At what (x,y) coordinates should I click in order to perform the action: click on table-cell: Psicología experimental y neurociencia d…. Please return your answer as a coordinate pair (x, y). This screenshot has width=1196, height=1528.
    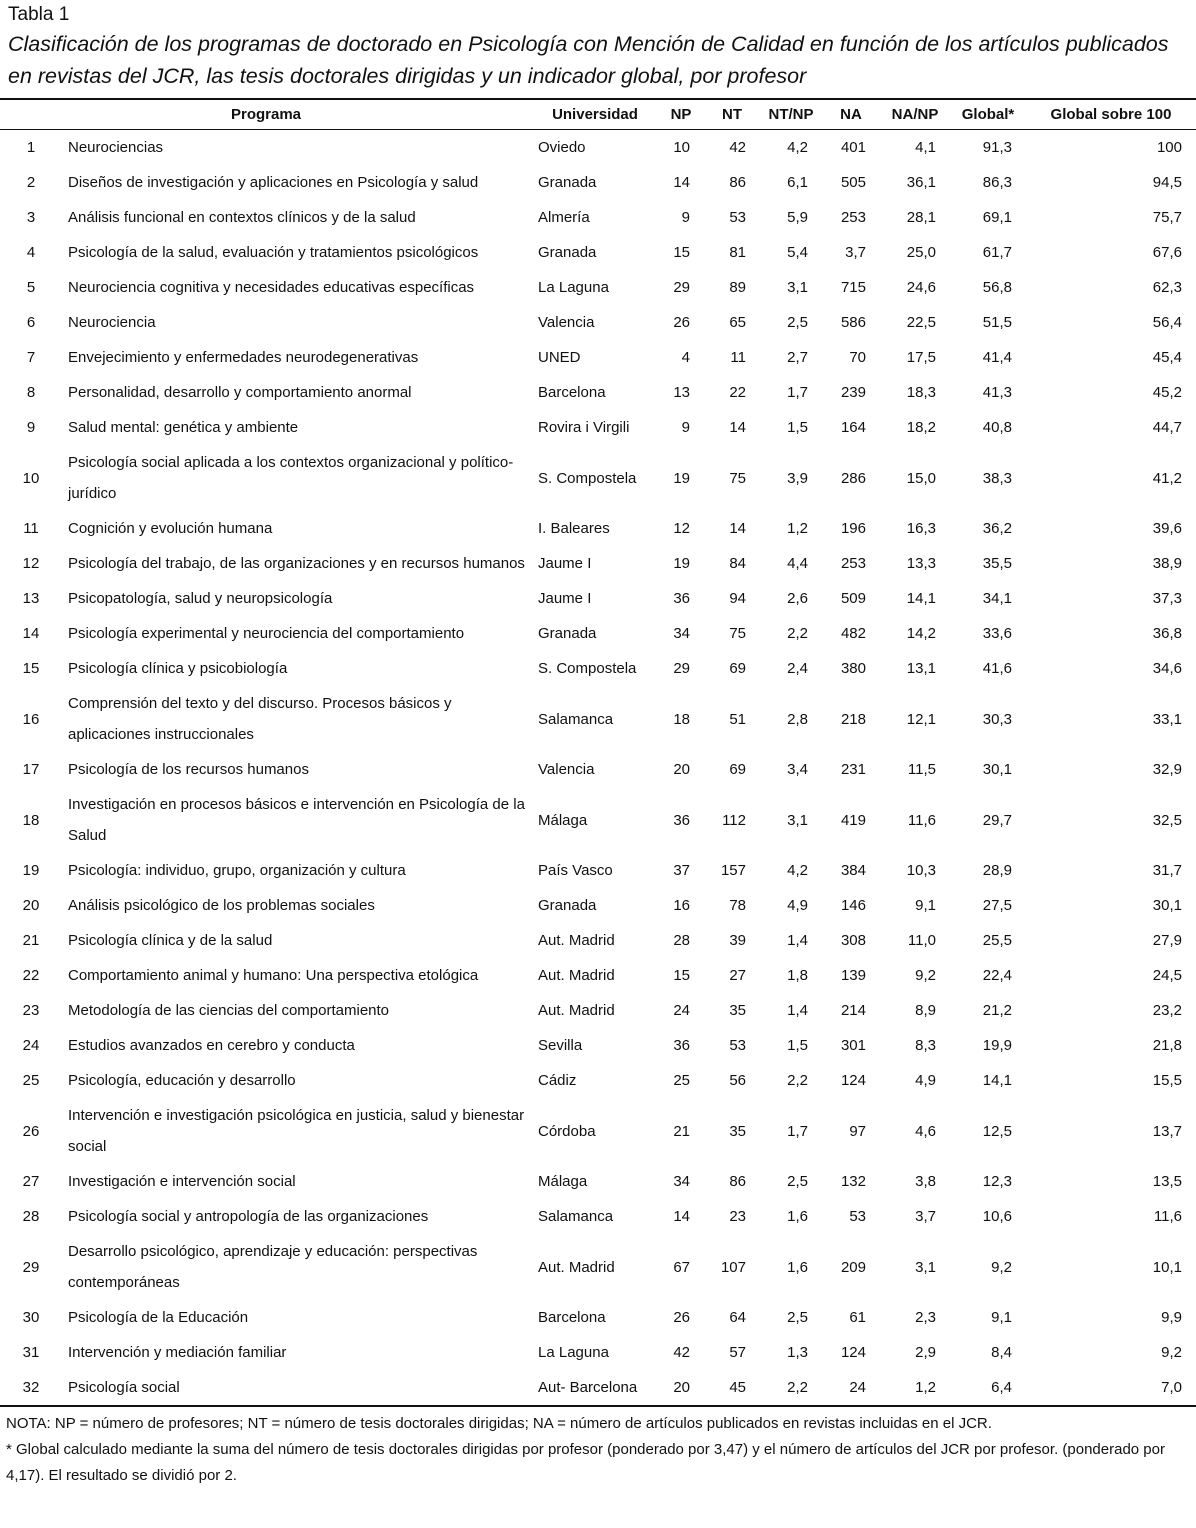
    Looking at the image, I should click on (266, 633).